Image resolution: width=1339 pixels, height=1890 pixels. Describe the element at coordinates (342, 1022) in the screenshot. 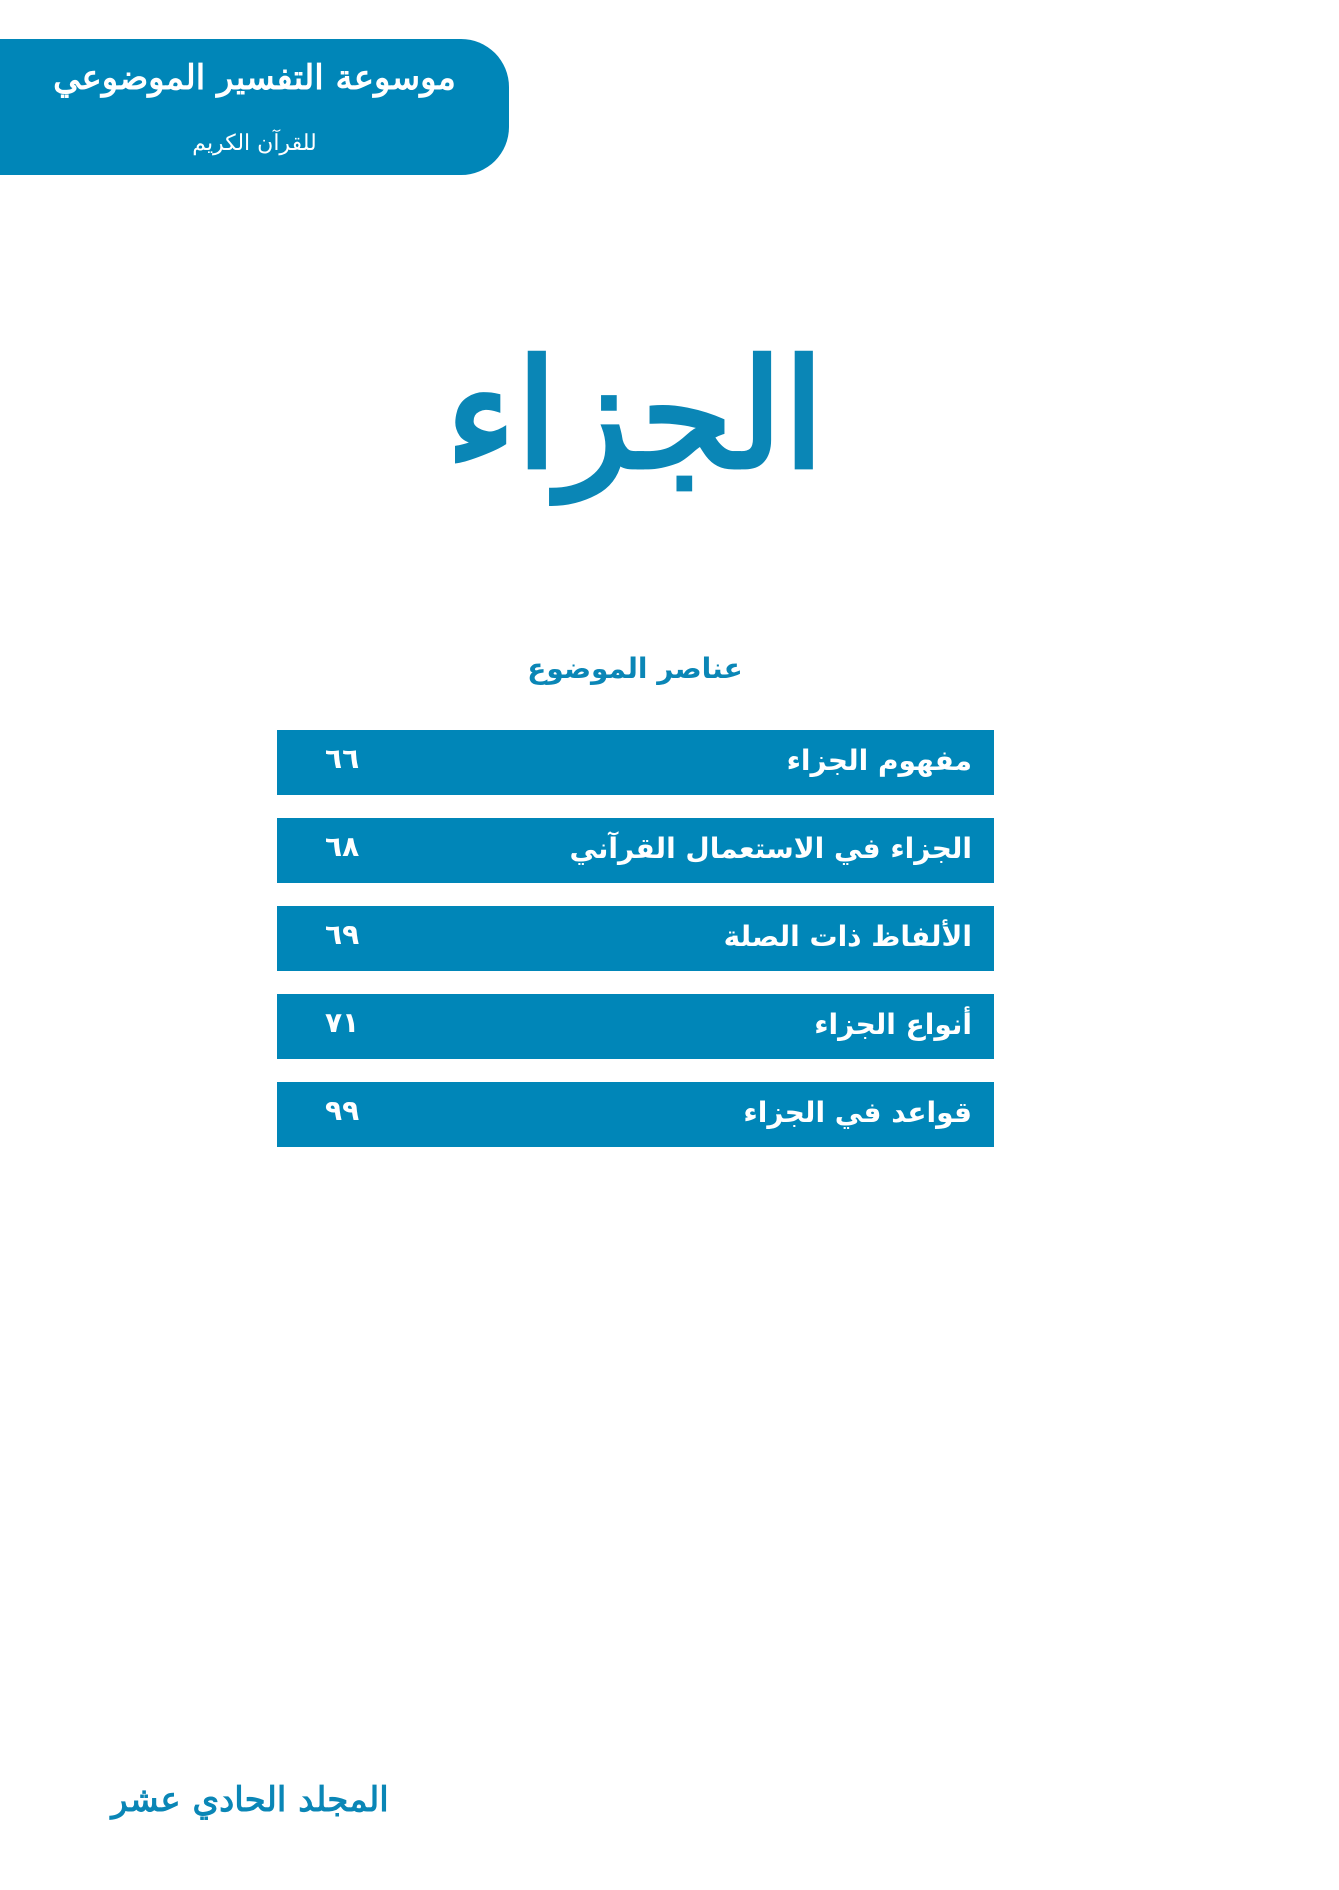

I see `contents-item-page: ٧١` at that location.